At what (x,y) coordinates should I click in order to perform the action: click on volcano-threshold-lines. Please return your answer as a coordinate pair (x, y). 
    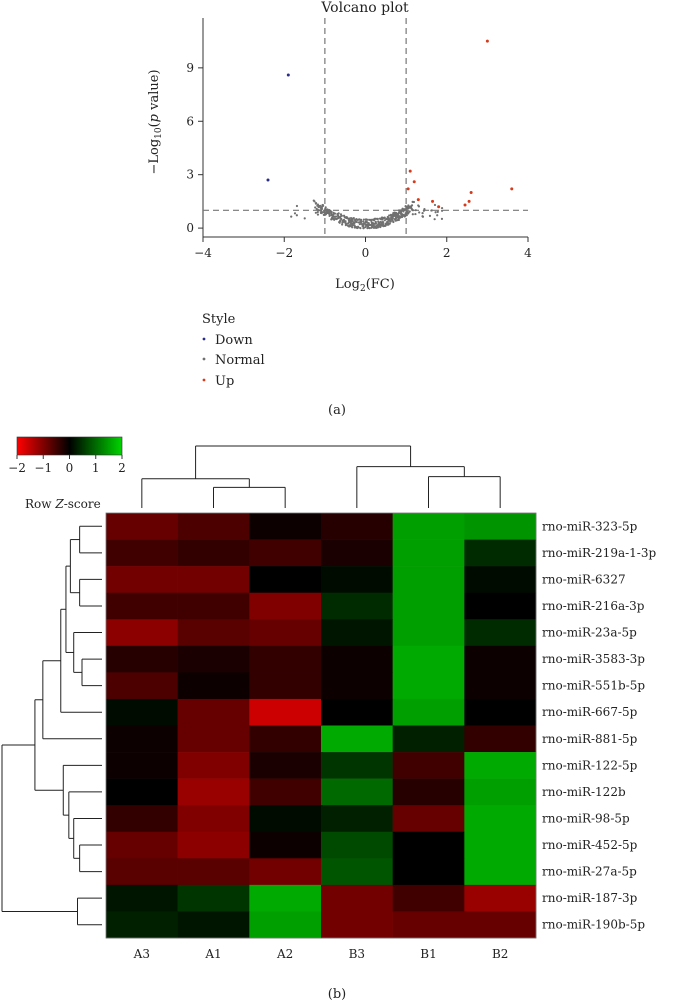
    Looking at the image, I should click on (365, 127).